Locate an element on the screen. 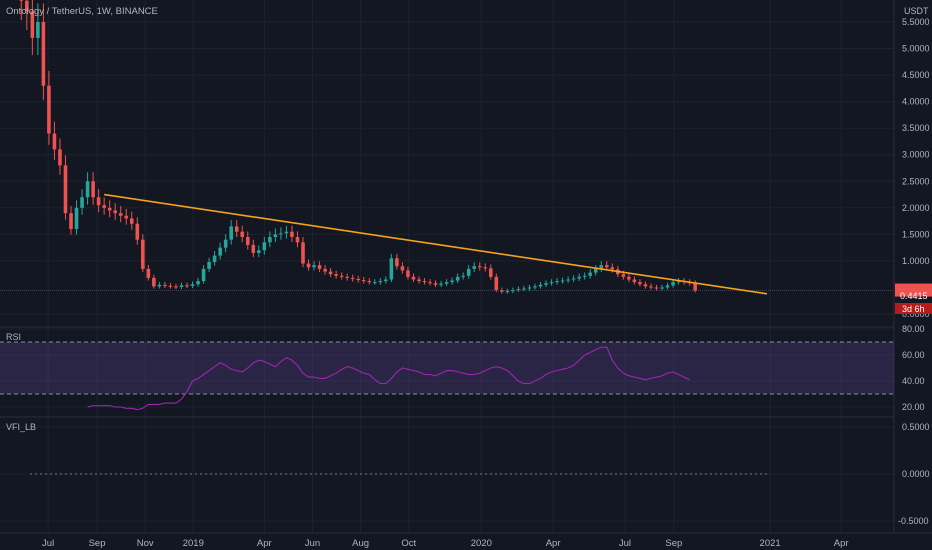 This screenshot has height=550, width=932. price-axis-tick: 4.0000 is located at coordinates (916, 102).